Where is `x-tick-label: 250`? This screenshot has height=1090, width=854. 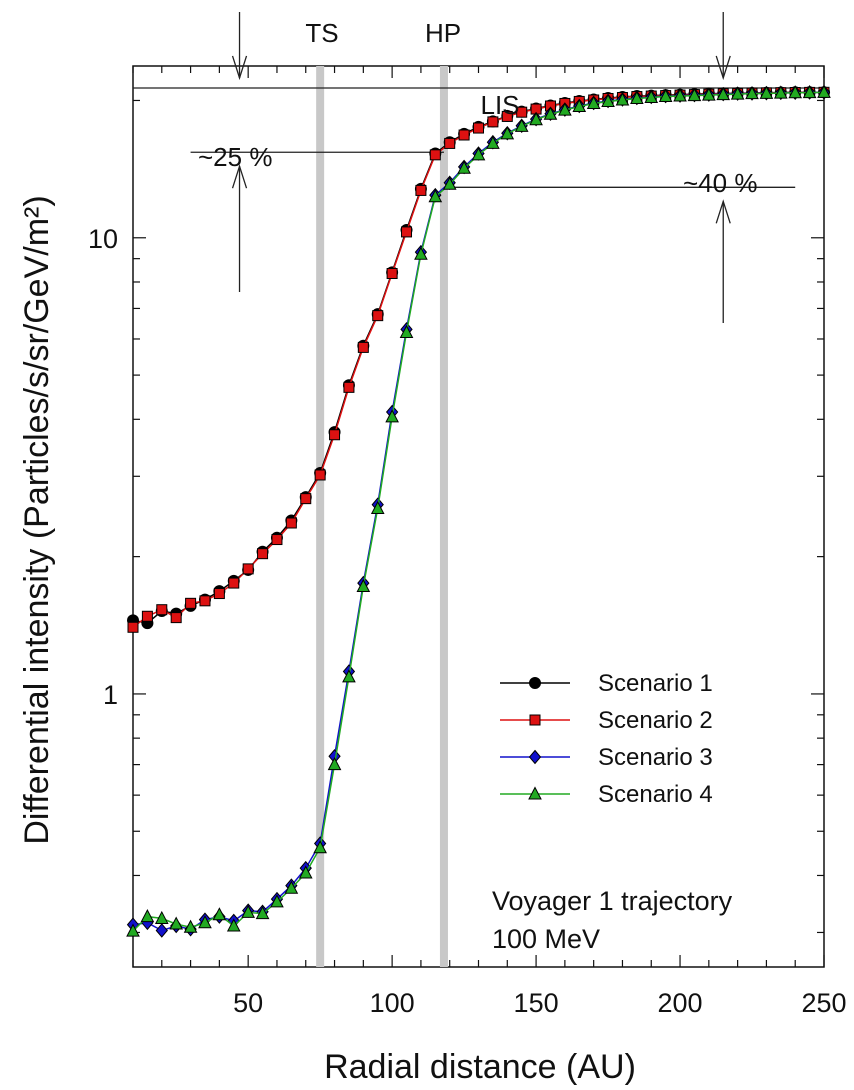
x-tick-label: 250 is located at coordinates (823, 1003).